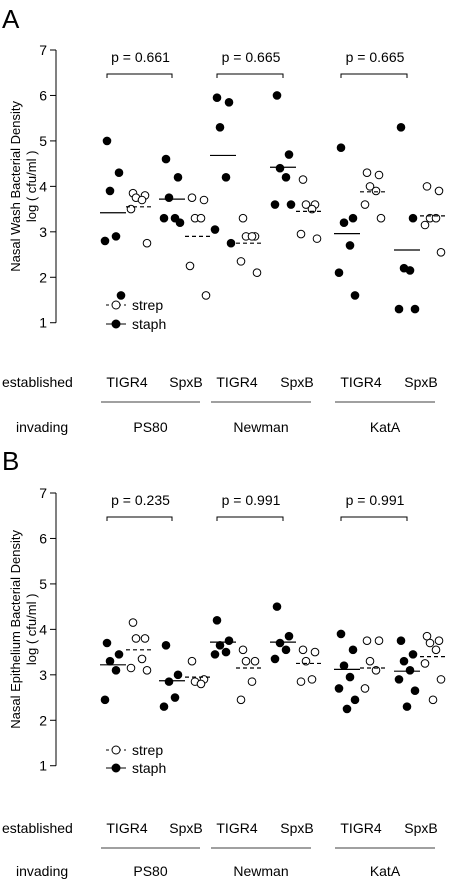  I want to click on legend-staph-marker, so click(116, 324).